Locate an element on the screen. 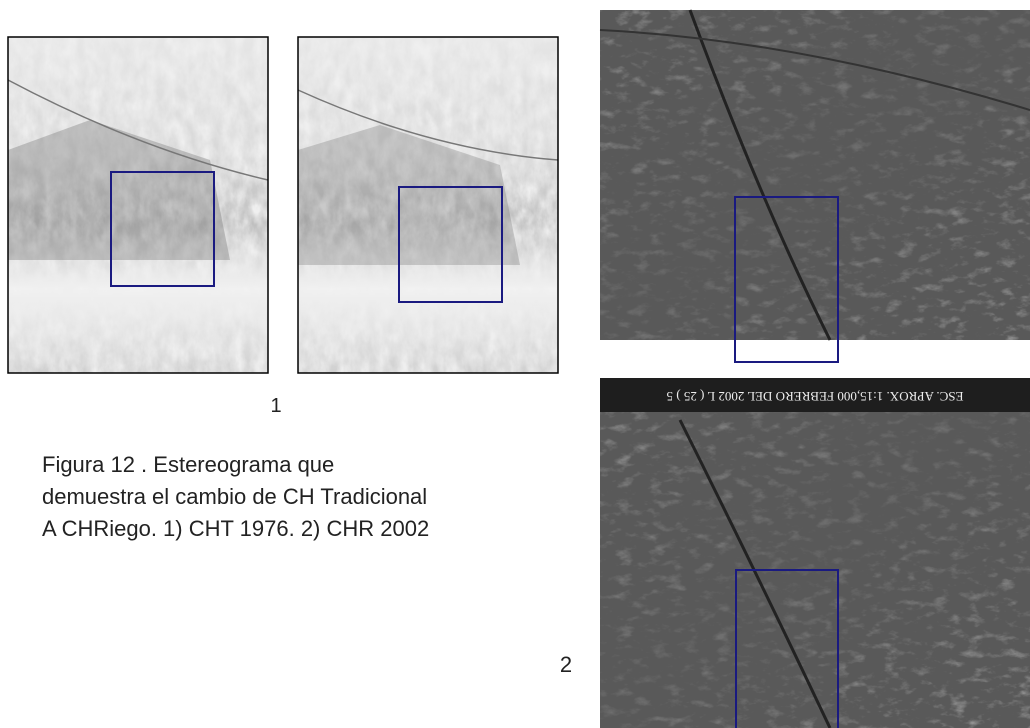  aerial-photo-1976-b is located at coordinates (428, 205).